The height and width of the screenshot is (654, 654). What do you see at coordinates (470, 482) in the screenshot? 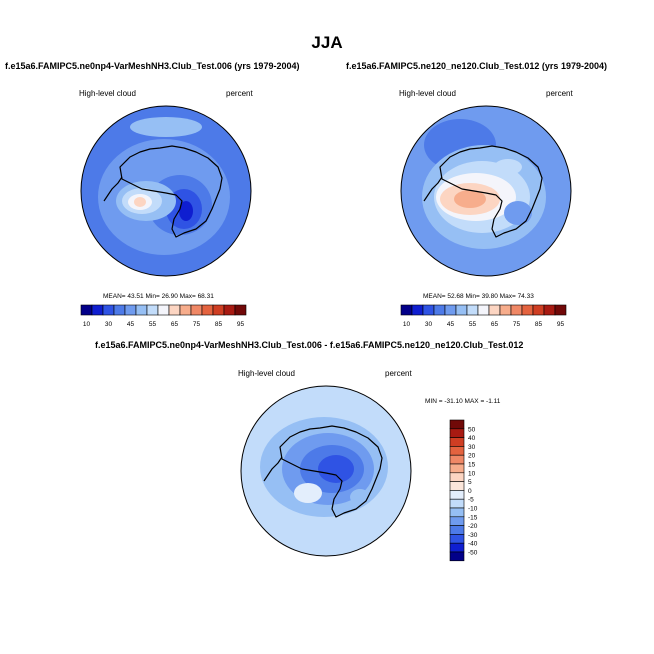
I see `diff-colorbar-tick: 5` at bounding box center [470, 482].